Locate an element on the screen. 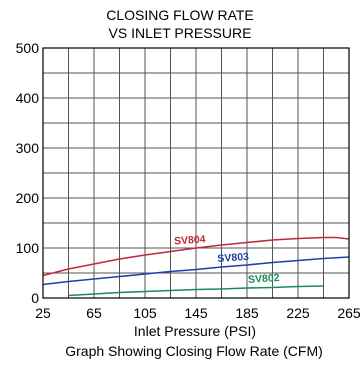 The height and width of the screenshot is (367, 361). series-line-sv804 is located at coordinates (196, 256).